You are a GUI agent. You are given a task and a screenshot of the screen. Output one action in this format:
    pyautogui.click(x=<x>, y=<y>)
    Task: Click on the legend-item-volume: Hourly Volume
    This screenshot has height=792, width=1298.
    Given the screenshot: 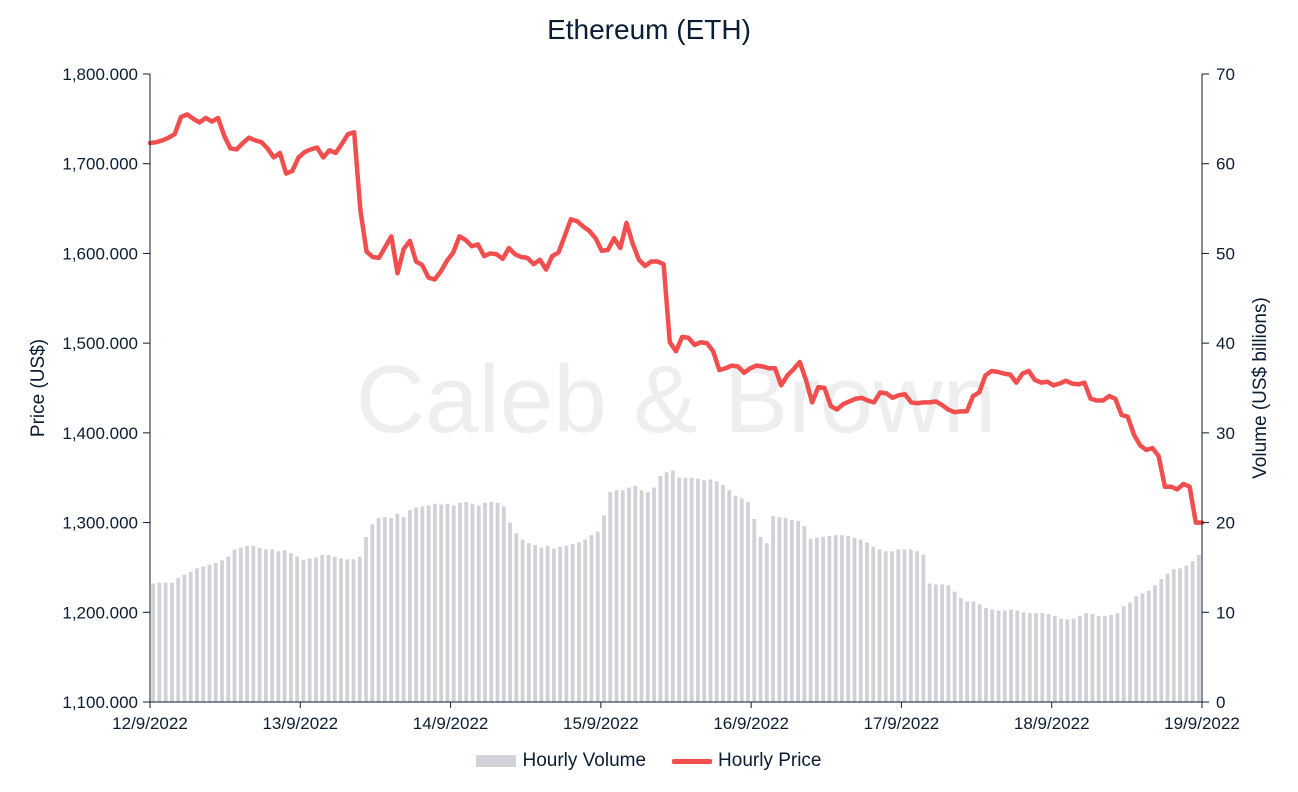 What is the action you would take?
    pyautogui.click(x=561, y=761)
    